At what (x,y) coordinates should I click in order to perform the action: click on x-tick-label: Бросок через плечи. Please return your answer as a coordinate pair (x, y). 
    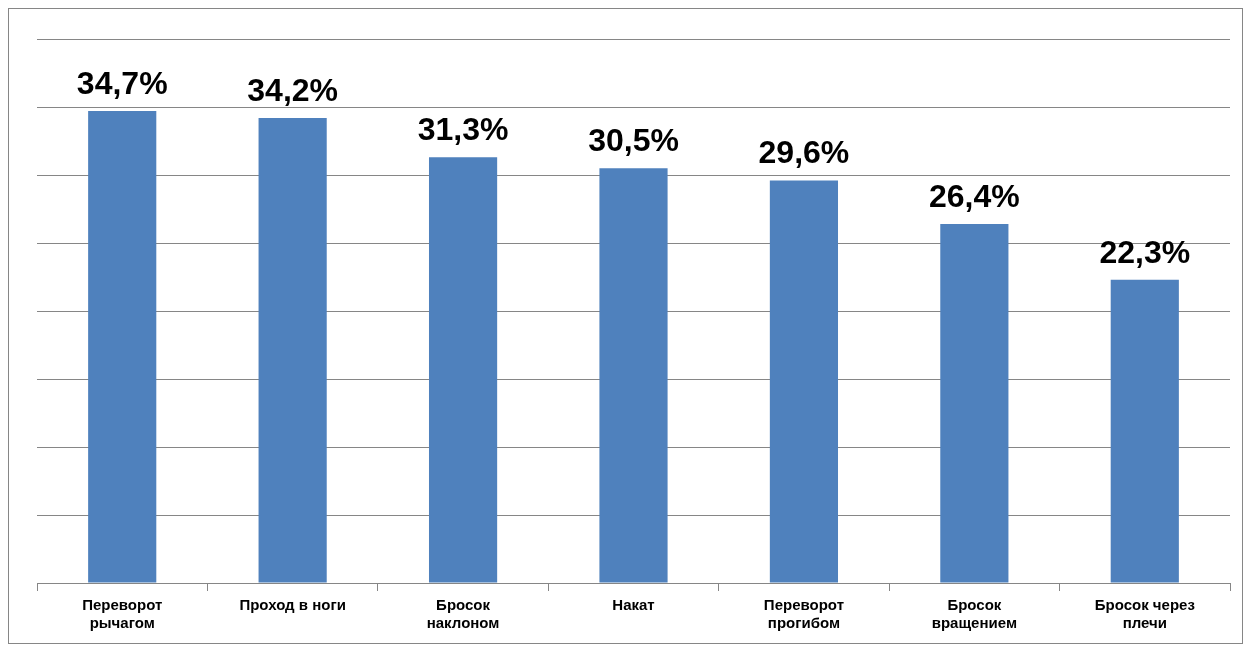
    Looking at the image, I should click on (1144, 614).